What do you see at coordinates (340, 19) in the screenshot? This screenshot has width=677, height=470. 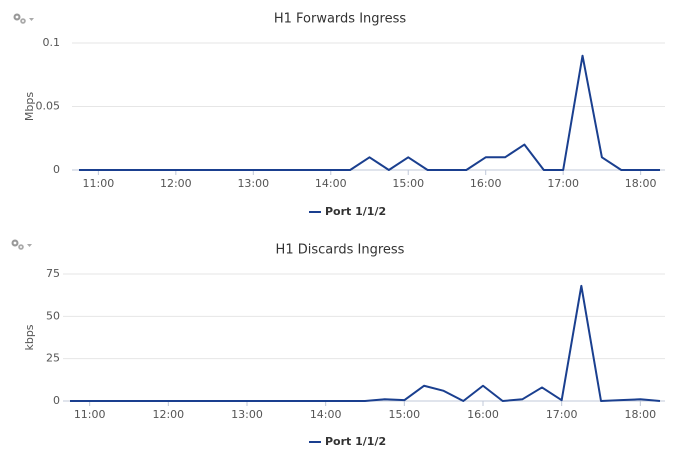 I see `chart-title: H1 Forwards Ingress` at bounding box center [340, 19].